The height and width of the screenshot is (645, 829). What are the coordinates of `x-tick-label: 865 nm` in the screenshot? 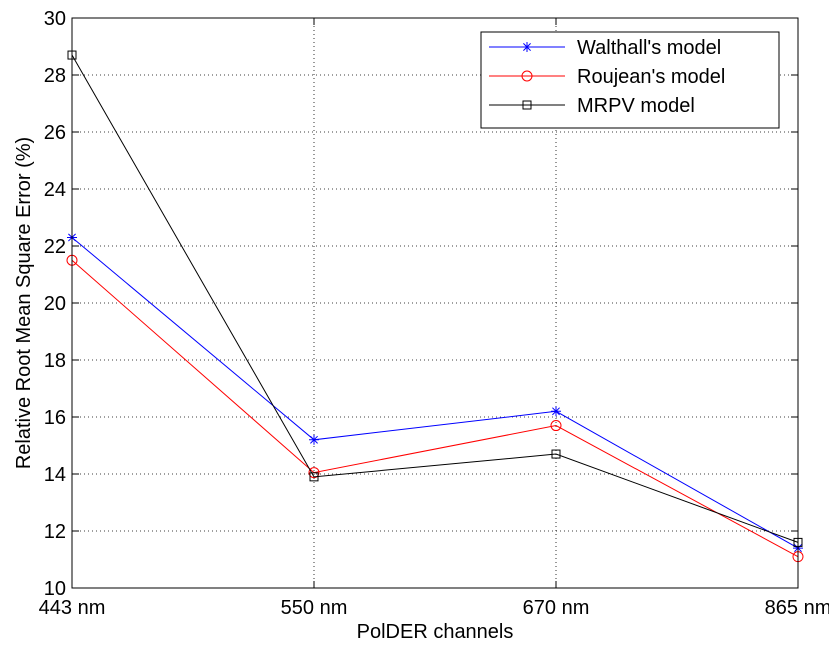 It's located at (797, 608).